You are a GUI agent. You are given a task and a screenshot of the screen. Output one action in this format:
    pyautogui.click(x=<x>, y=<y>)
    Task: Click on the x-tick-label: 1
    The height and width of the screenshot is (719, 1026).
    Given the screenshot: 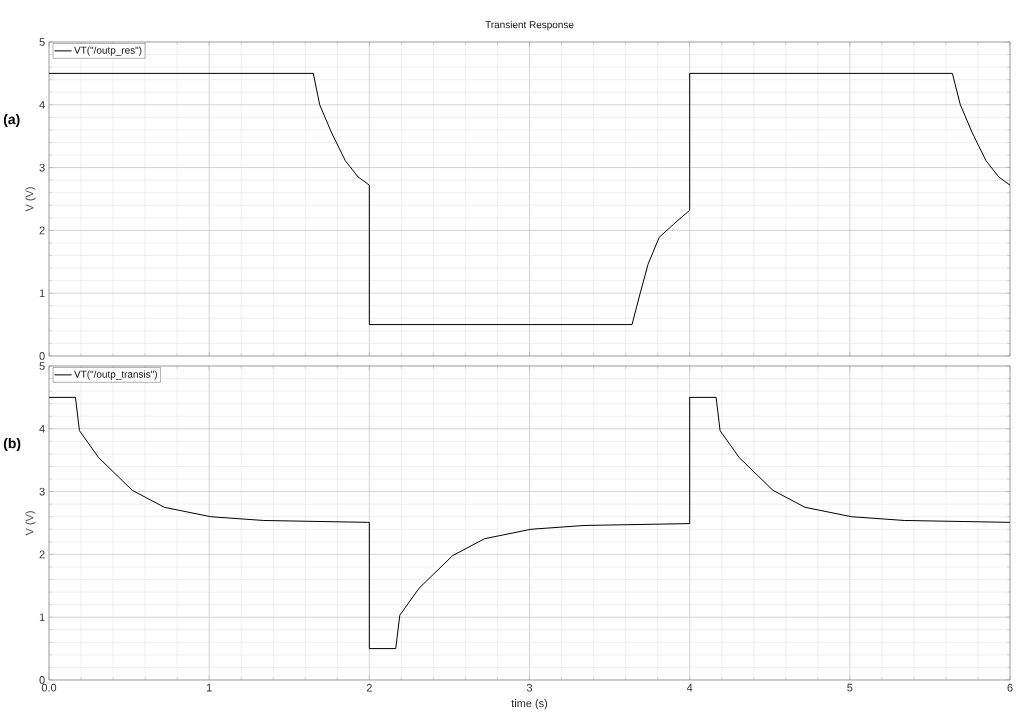 What is the action you would take?
    pyautogui.click(x=209, y=687)
    